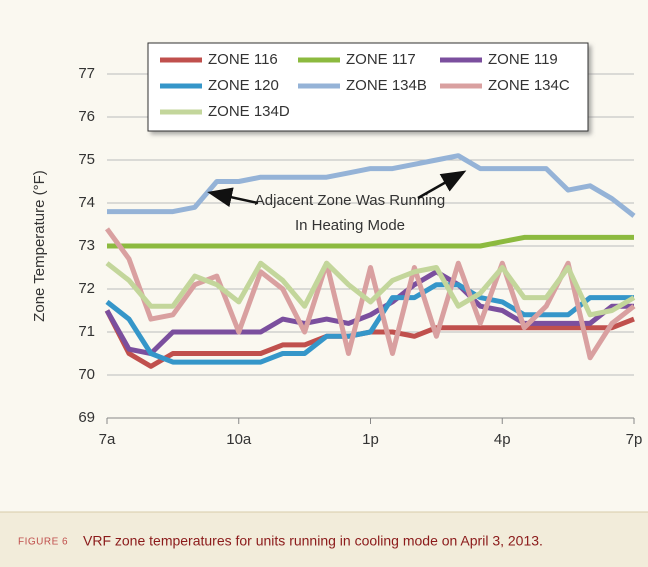 This screenshot has width=648, height=567. Describe the element at coordinates (386, 85) in the screenshot. I see `legend-label: ZONE 134B` at that location.